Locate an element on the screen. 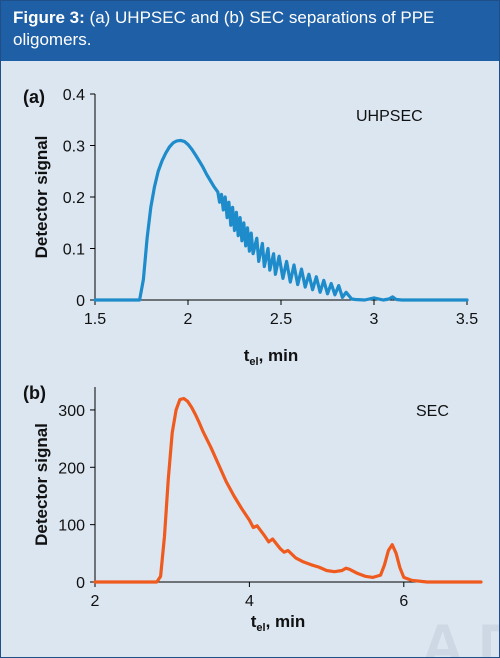 The height and width of the screenshot is (658, 500). y-tick-label: 0.4 is located at coordinates (74, 95).